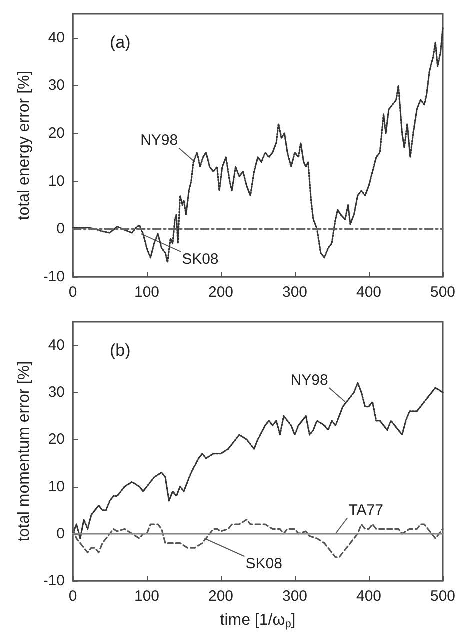 The image size is (459, 640). I want to click on annotation: TA77, so click(366, 510).